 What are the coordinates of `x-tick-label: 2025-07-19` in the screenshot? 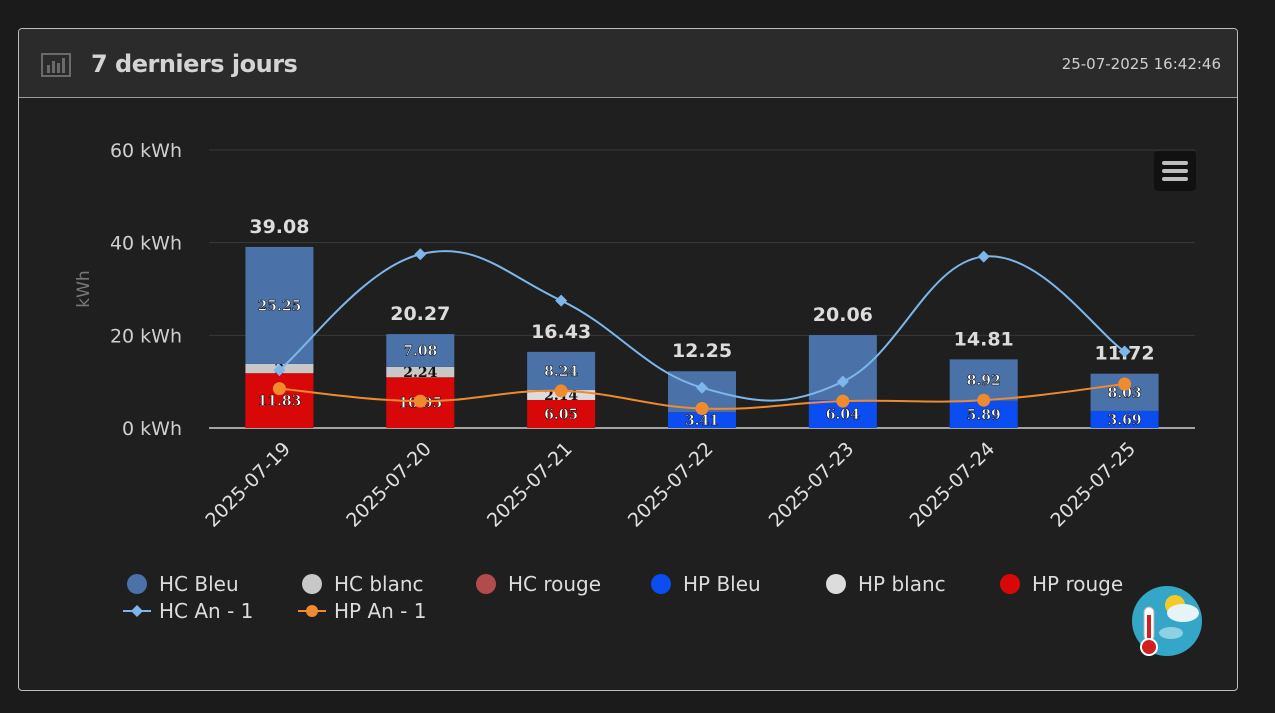 It's located at (248, 485).